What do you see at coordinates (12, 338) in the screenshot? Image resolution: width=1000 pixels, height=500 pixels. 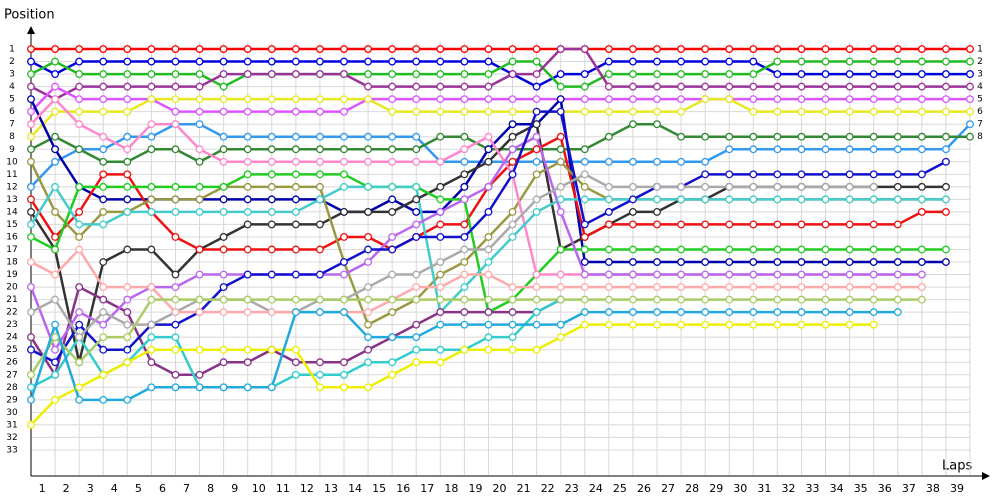 I see `y-tick-label: 24` at bounding box center [12, 338].